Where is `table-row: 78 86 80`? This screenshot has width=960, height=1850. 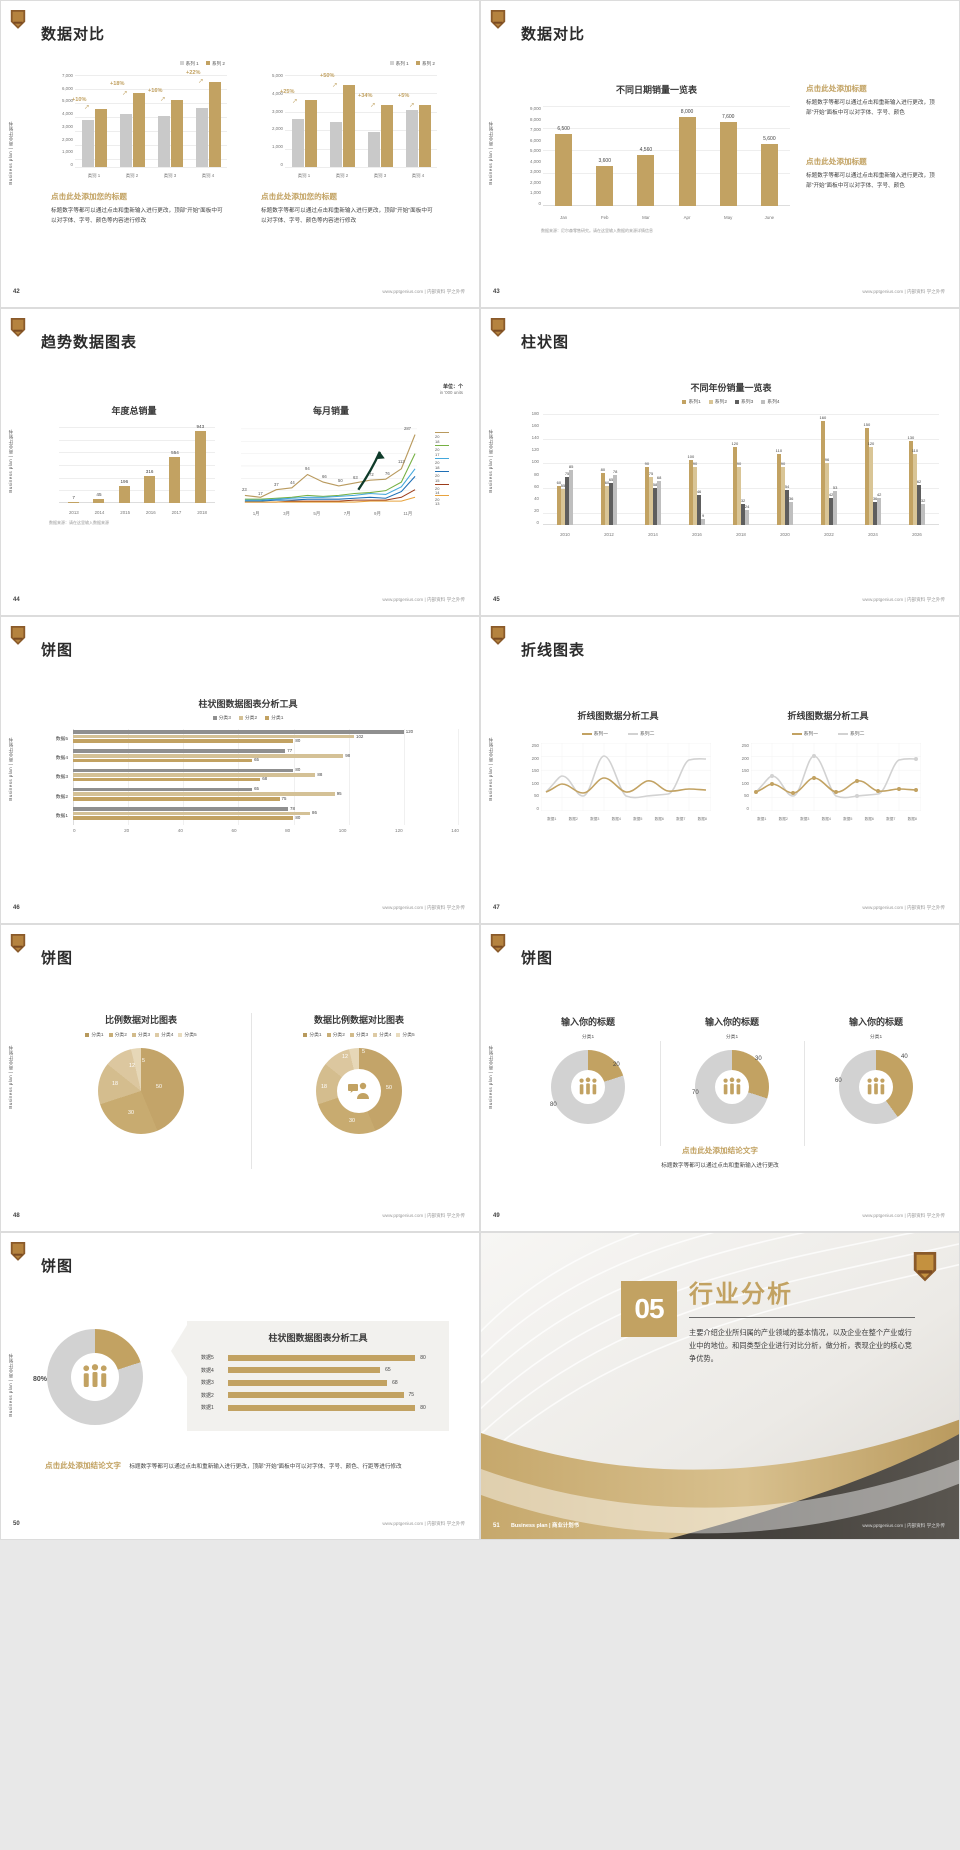
table-row: 78 86 80 is located at coordinates (266, 813).